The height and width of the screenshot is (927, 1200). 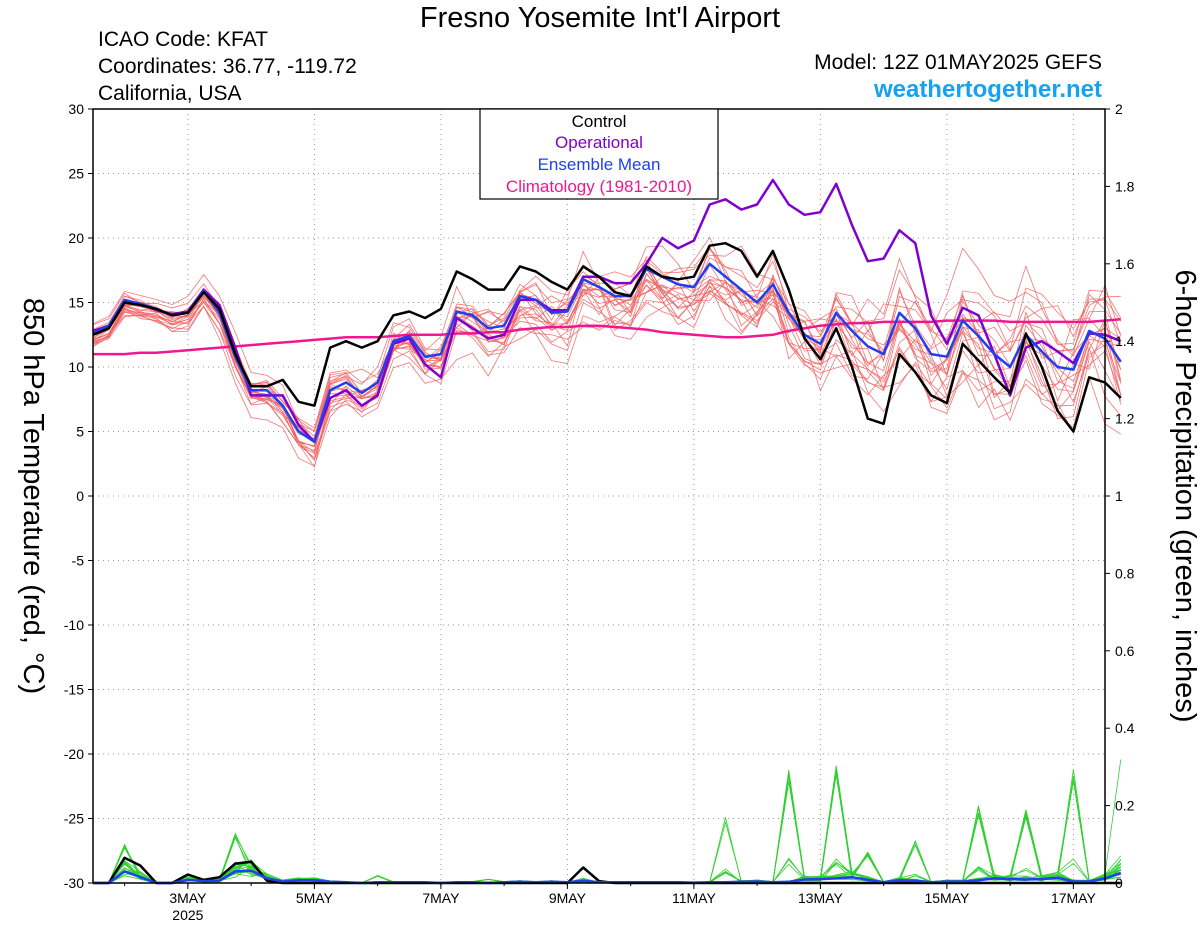 What do you see at coordinates (74, 690) in the screenshot?
I see `y-tick-label-left: -15` at bounding box center [74, 690].